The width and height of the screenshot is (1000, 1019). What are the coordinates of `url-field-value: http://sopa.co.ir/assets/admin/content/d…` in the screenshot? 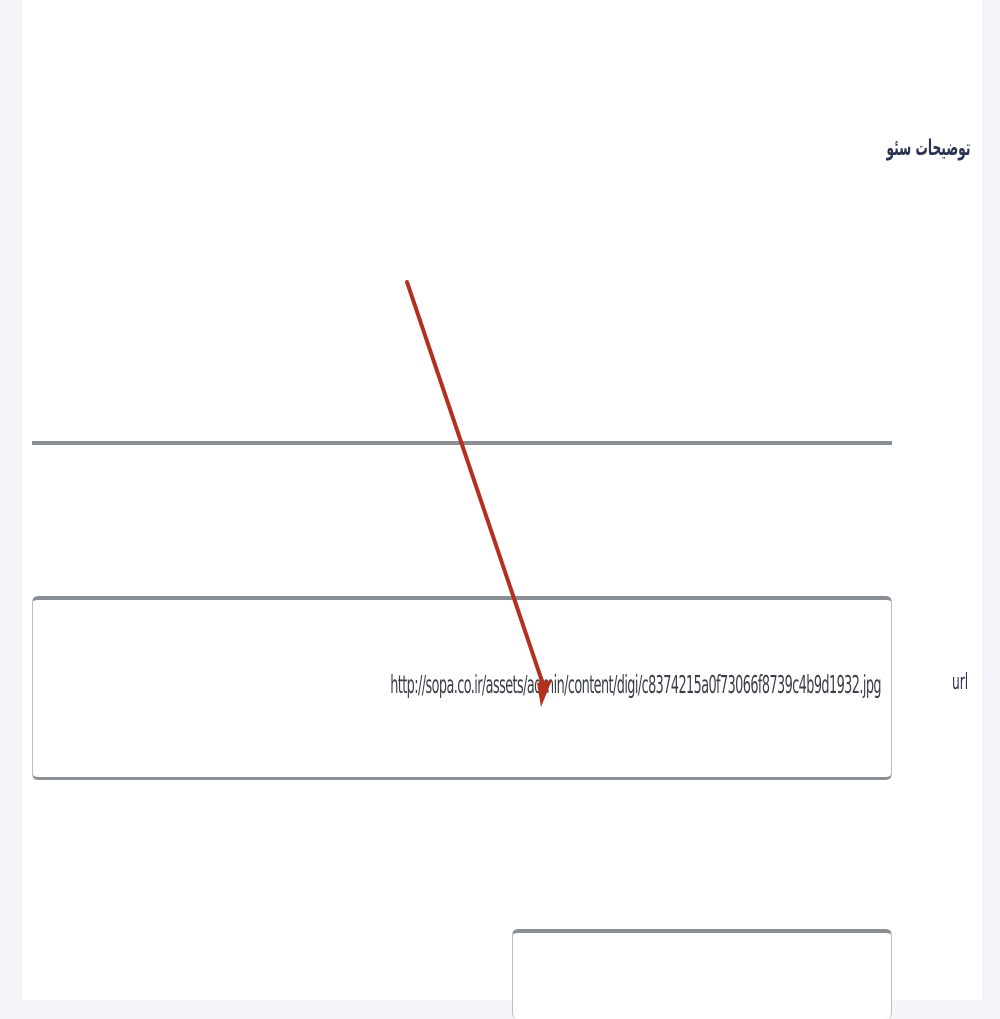 It's located at (635, 684).